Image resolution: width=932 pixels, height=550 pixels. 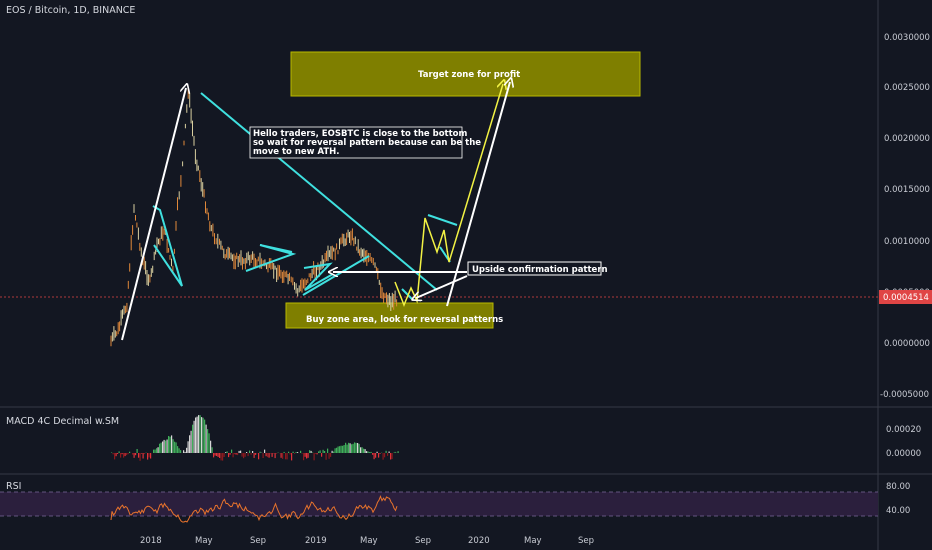 What do you see at coordinates (356, 142) in the screenshot?
I see `note-box` at bounding box center [356, 142].